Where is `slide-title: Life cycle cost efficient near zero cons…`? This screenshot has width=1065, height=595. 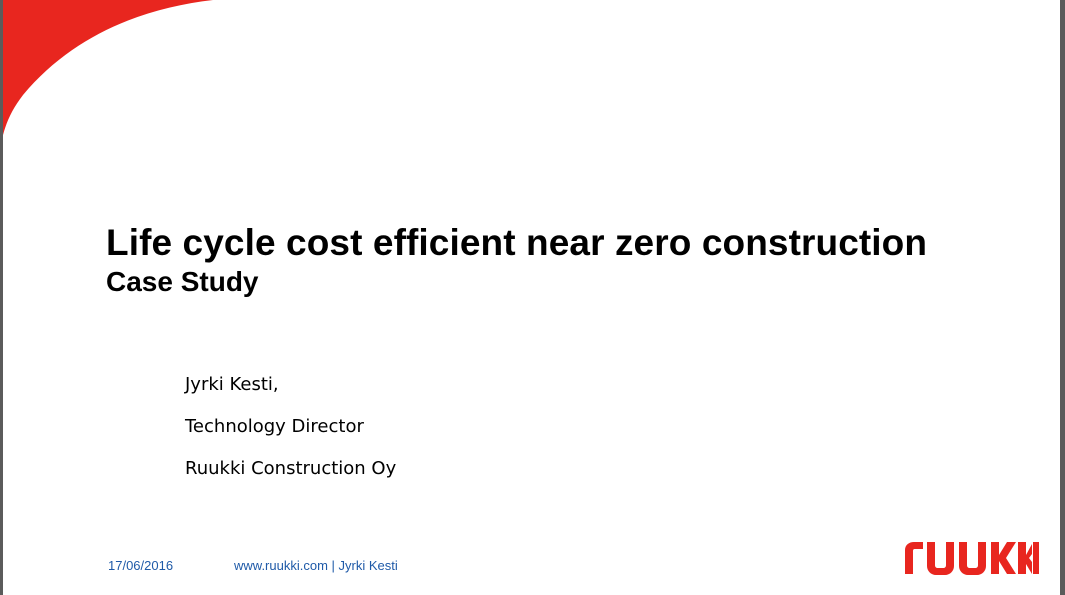
slide-title: Life cycle cost efficient near zero cons… is located at coordinates (517, 242).